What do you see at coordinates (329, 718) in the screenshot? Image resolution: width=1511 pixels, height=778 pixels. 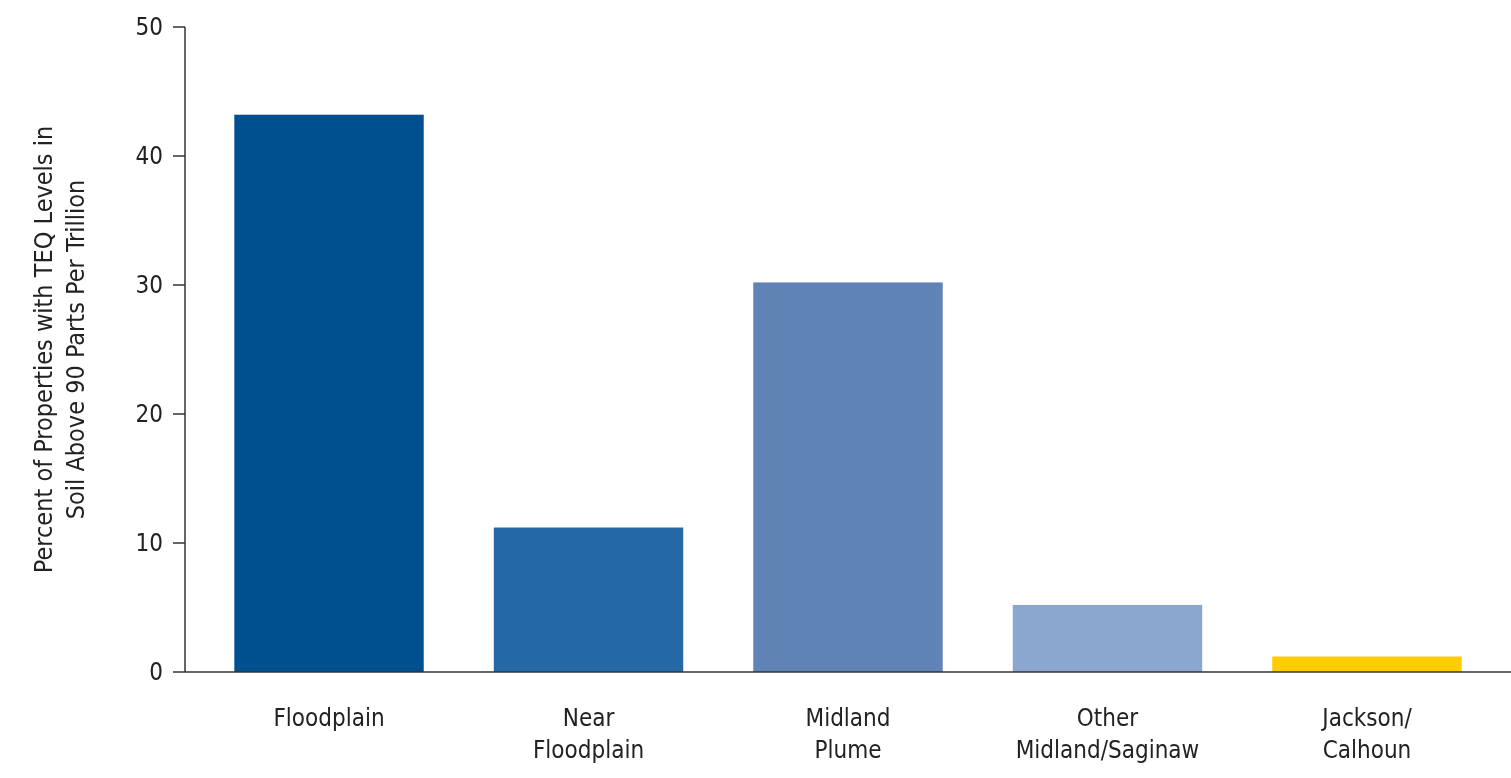 I see `x-tick-label: Floodplain` at bounding box center [329, 718].